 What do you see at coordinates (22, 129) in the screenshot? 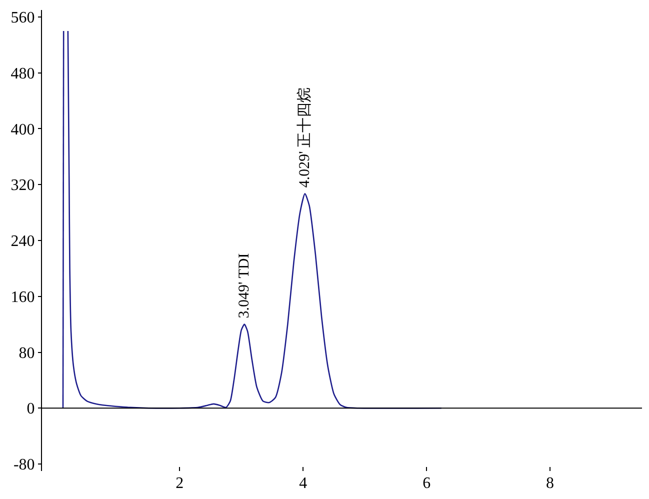
I see `y-tick-label: 400` at bounding box center [22, 129].